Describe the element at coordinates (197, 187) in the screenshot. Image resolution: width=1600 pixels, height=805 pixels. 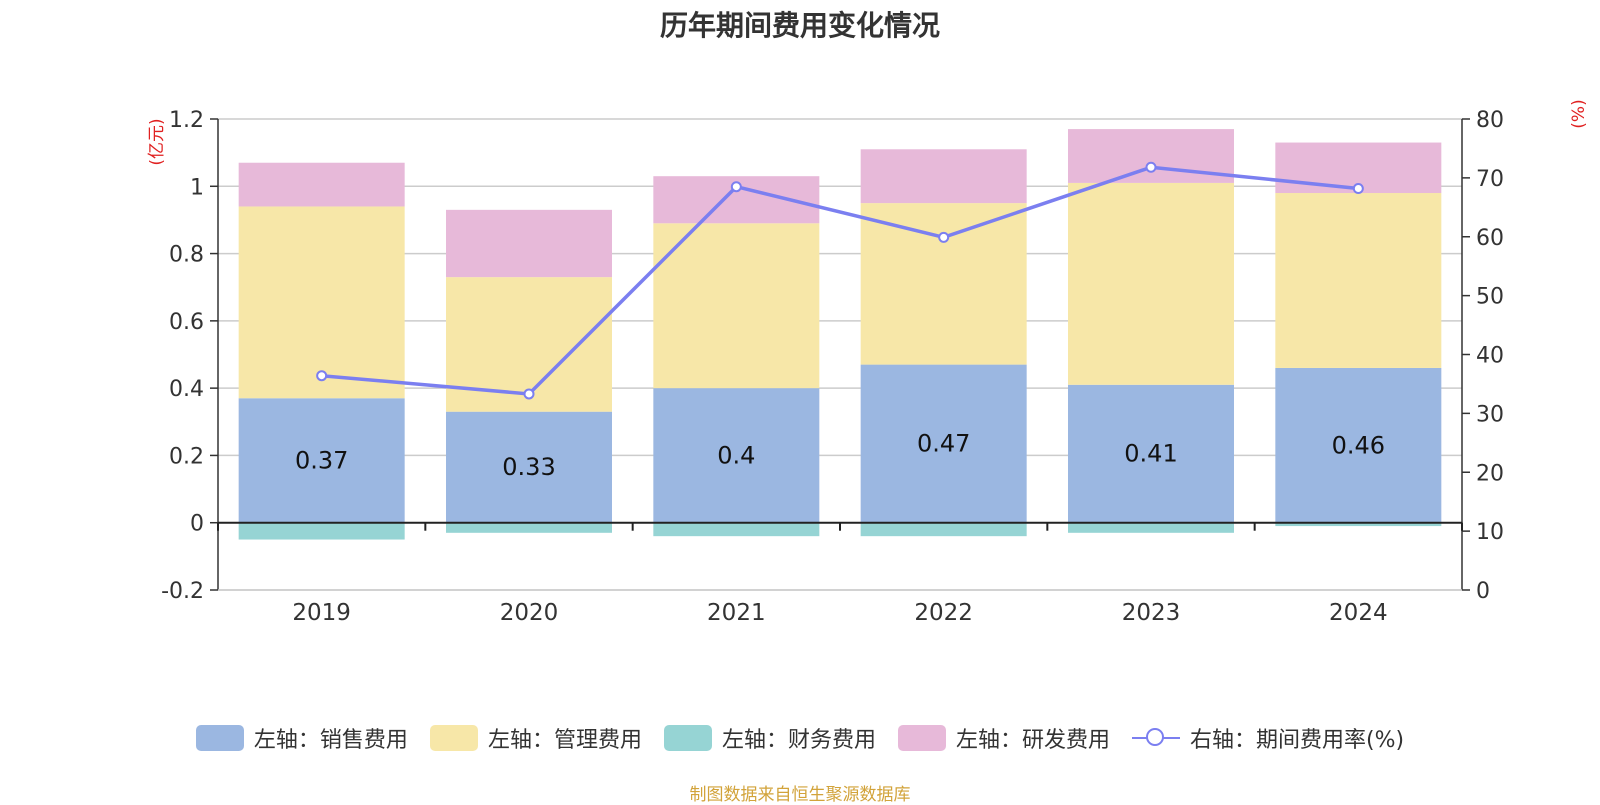
I see `left-tick-label: 1` at that location.